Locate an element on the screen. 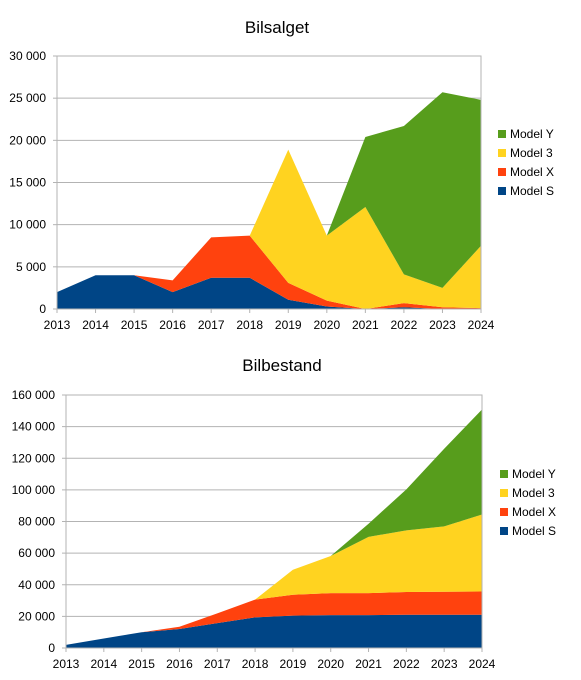 The image size is (581, 680). y-tick-label: 160 000 is located at coordinates (34, 395).